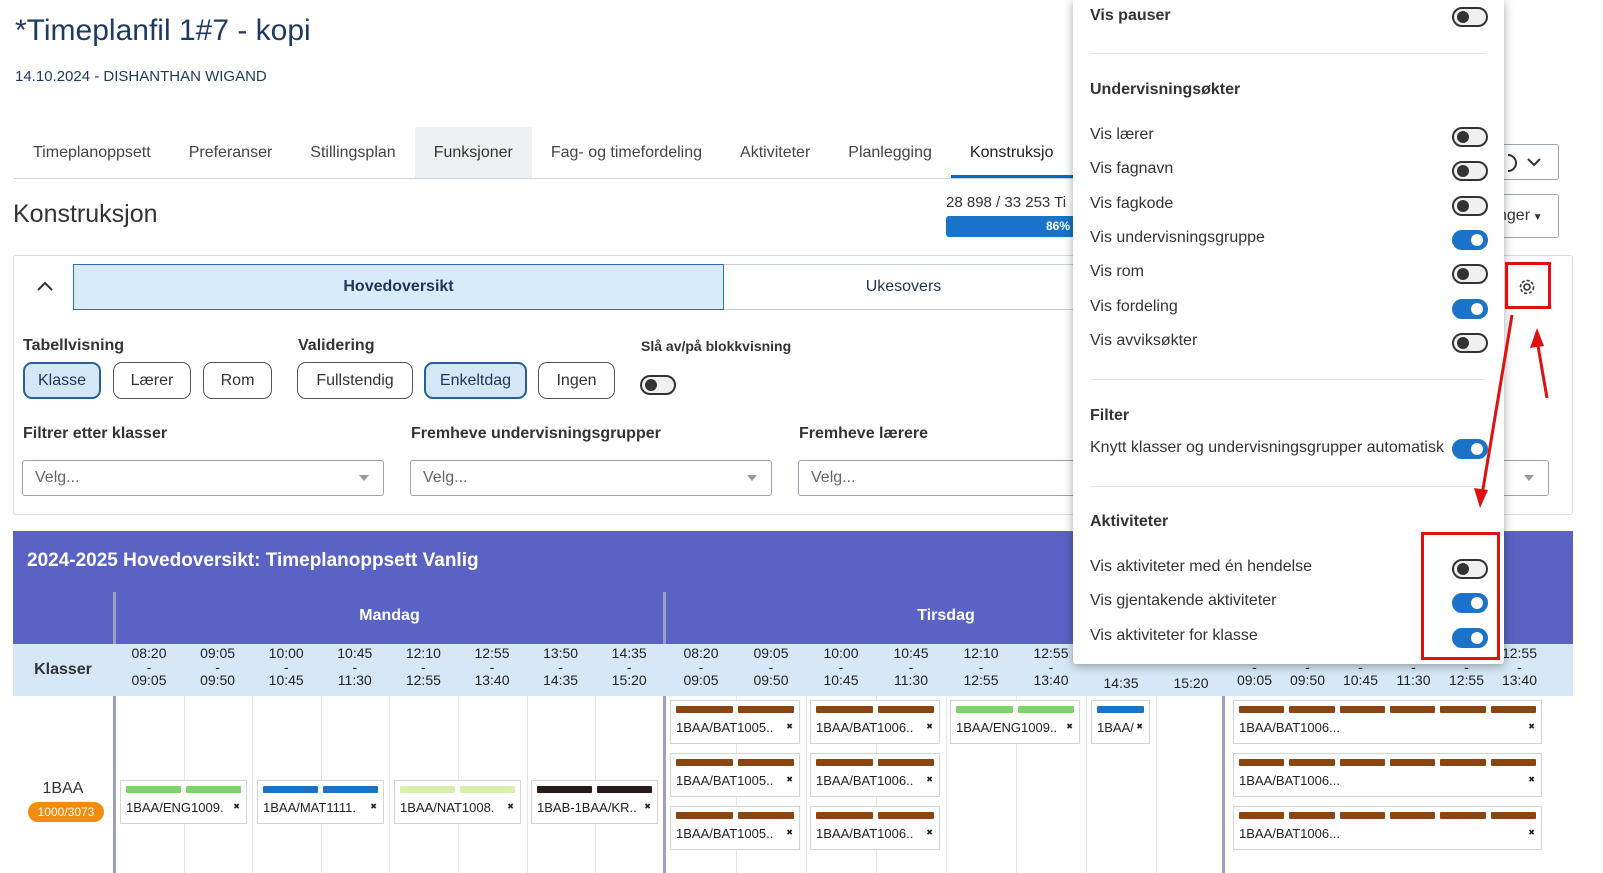  I want to click on time-slot-mon-7: 14:35-15:20, so click(629, 666).